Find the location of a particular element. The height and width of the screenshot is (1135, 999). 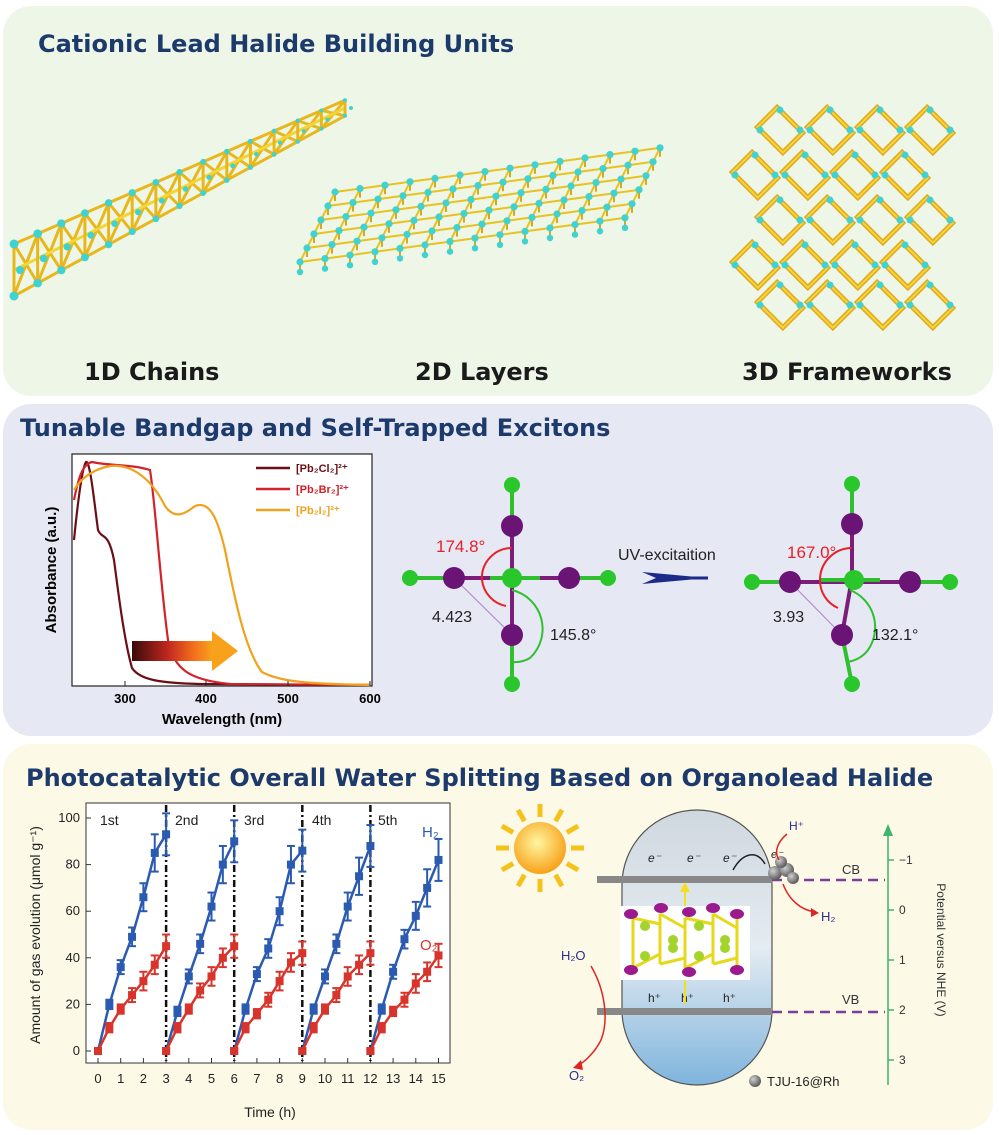

electron-2: e⁻ is located at coordinates (694, 858).